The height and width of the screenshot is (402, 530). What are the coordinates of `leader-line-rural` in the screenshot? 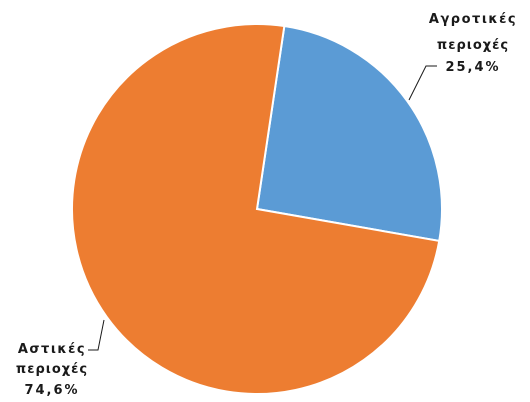 It's located at (422, 83).